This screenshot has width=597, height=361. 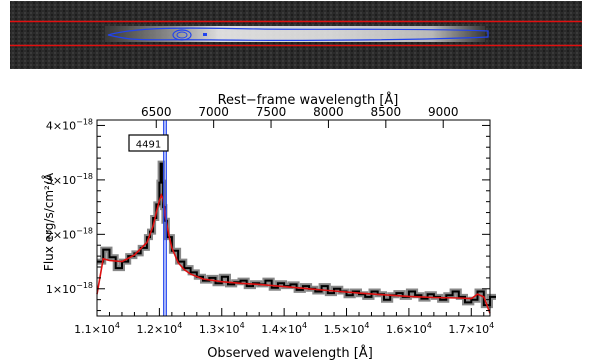 I want to click on x-tick-label-2: 1.2×10⁴, so click(x=159, y=328).